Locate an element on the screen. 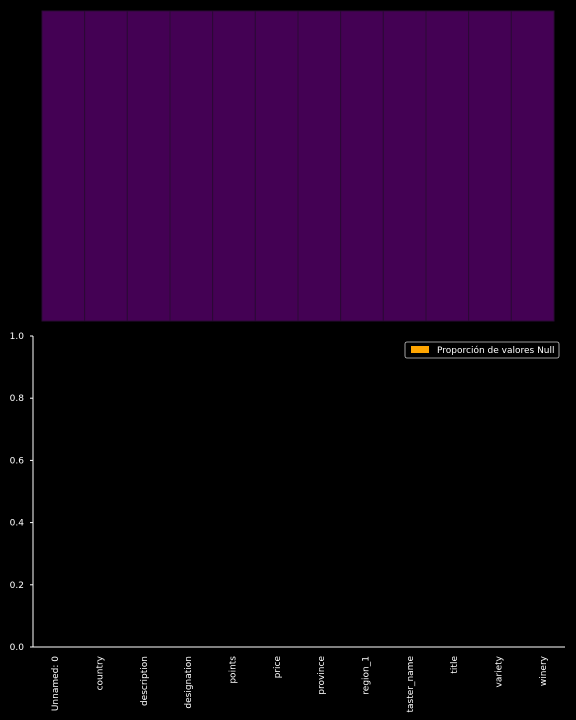  x-tick-label: taster_name is located at coordinates (411, 684).